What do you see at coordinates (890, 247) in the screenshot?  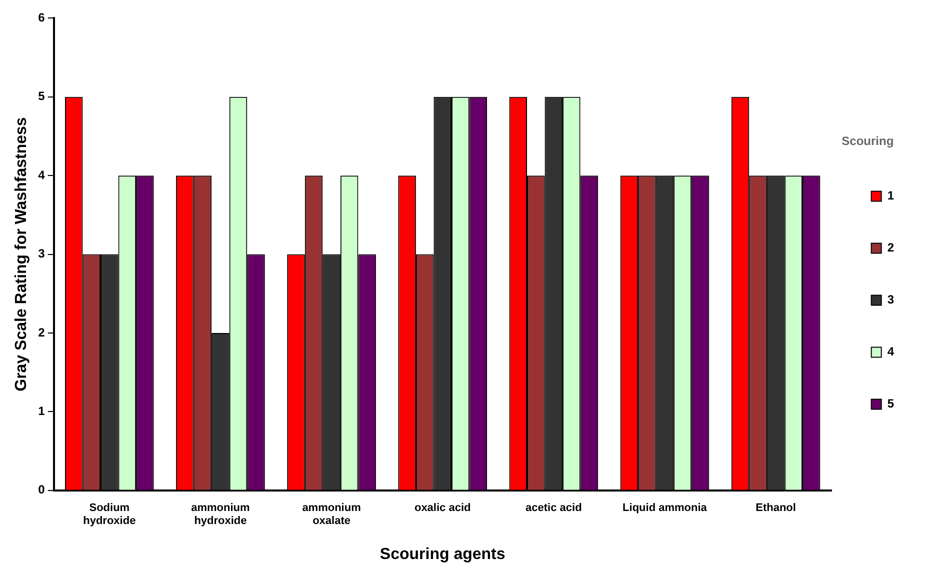 I see `legend-label: 2` at bounding box center [890, 247].